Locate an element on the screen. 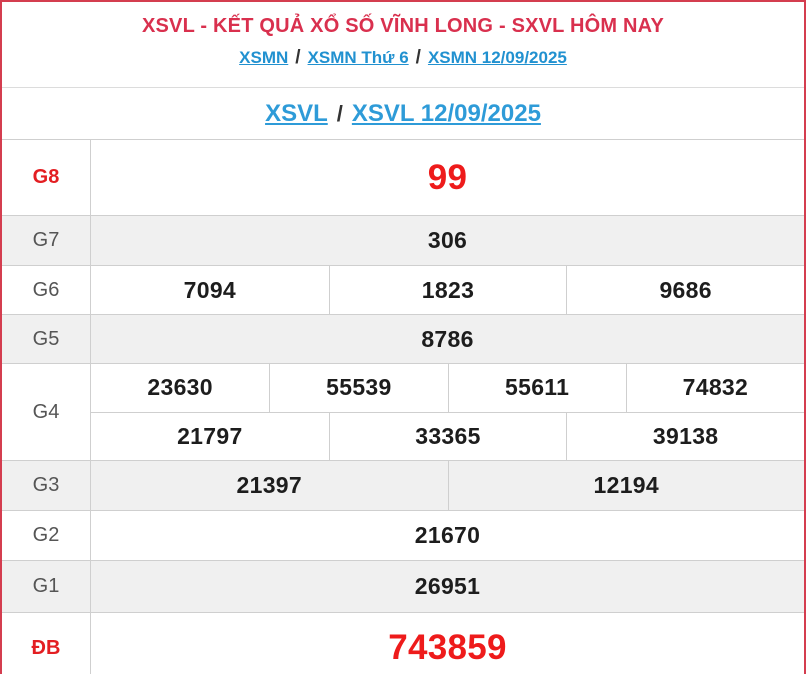 This screenshot has width=806, height=674. prize-label-g3: G3 is located at coordinates (46, 485).